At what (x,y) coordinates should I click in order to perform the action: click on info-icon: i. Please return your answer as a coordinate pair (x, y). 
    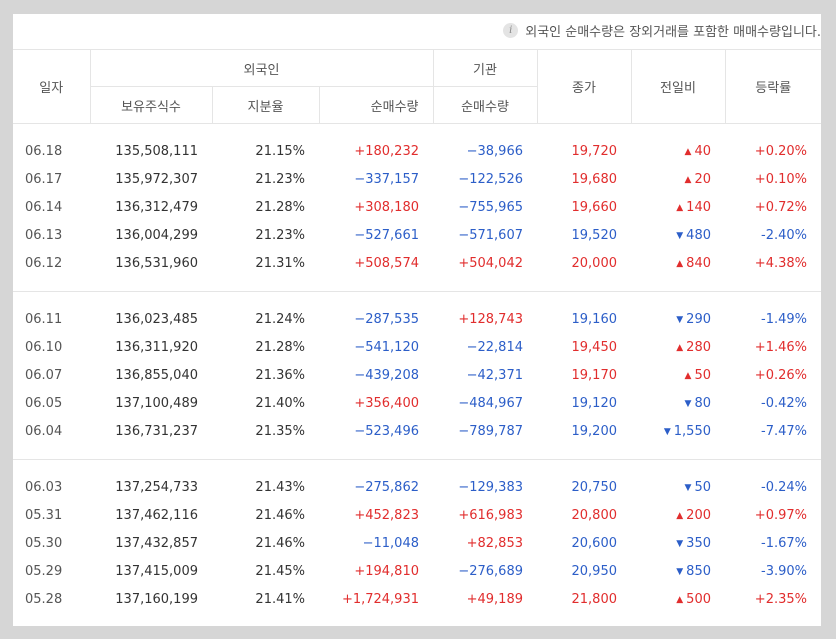
    Looking at the image, I should click on (511, 30).